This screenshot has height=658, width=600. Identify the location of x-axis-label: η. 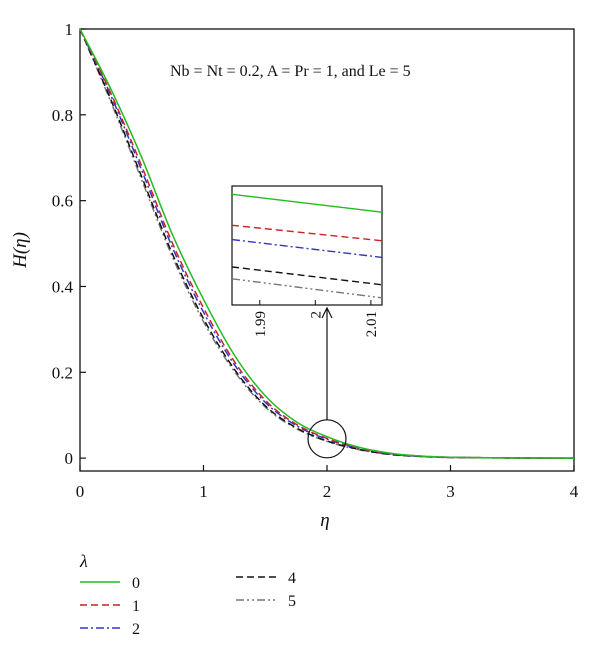
(324, 520).